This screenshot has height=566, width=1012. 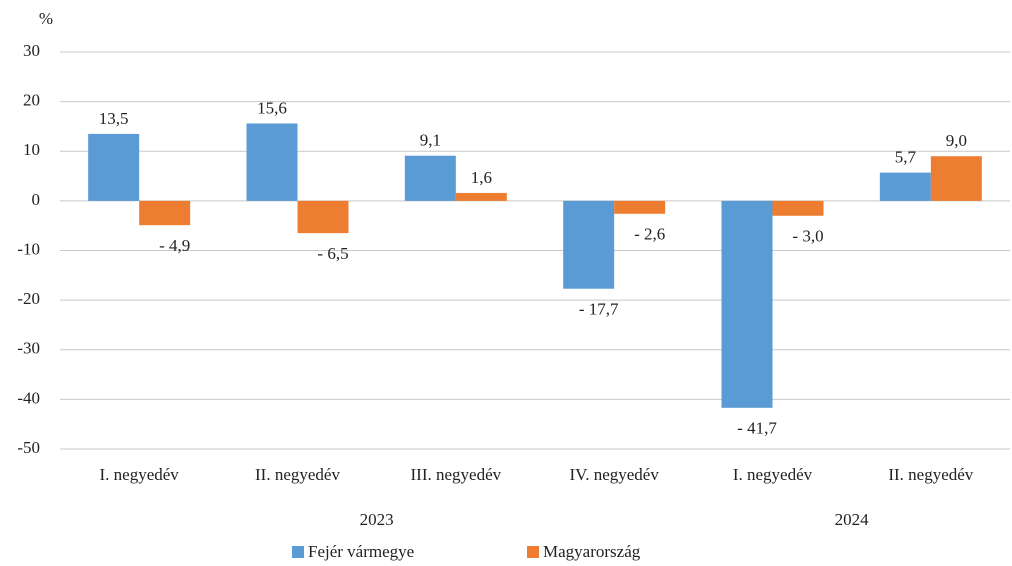 I want to click on data-label: - 4,9, so click(x=174, y=245).